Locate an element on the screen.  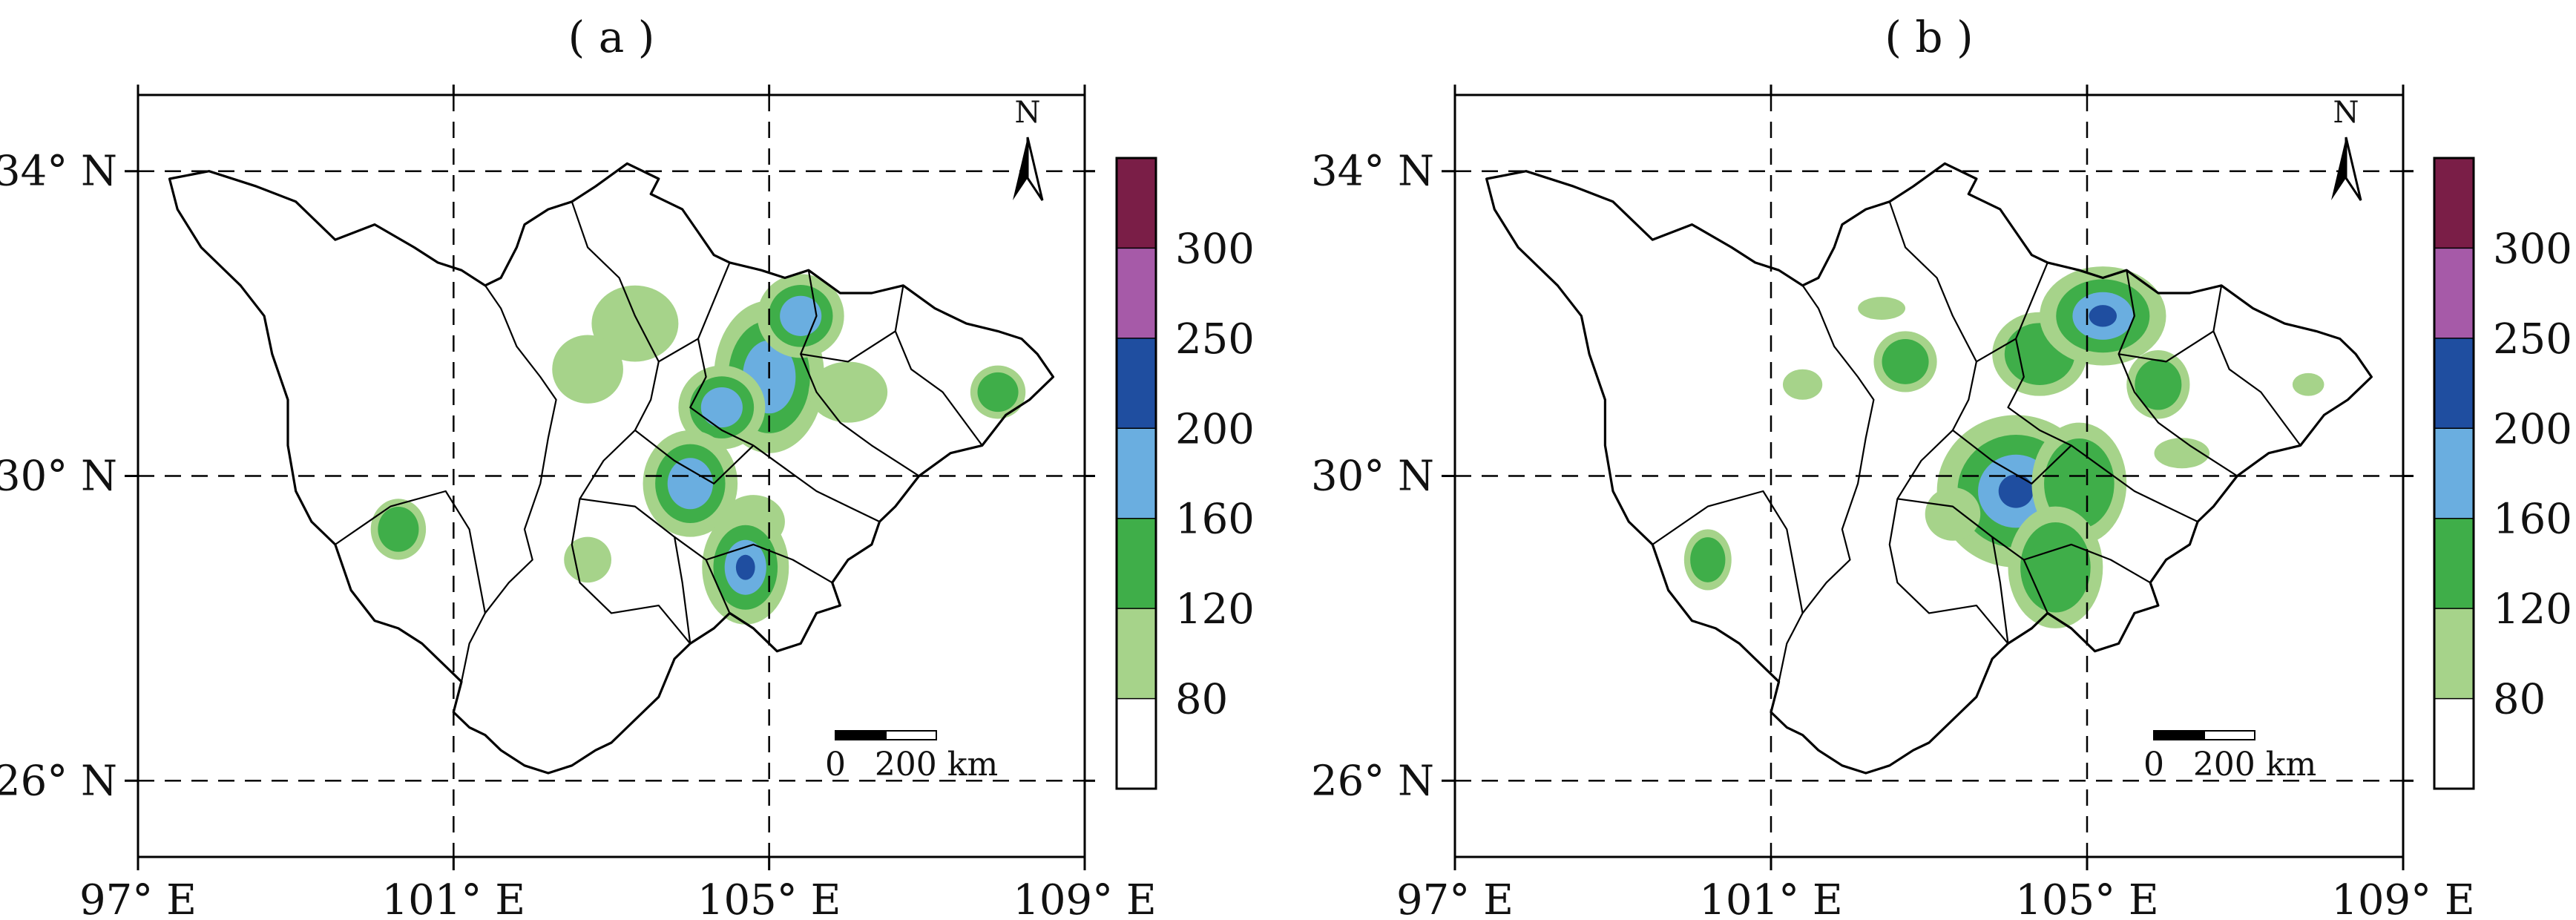
north-arrow-icon: N is located at coordinates (2346, 148).